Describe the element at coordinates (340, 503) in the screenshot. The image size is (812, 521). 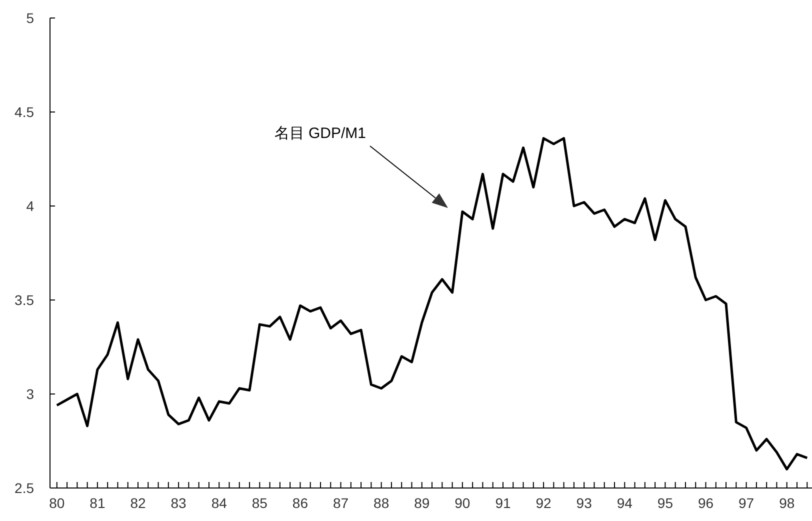
I see `x-tick-label: 87` at that location.